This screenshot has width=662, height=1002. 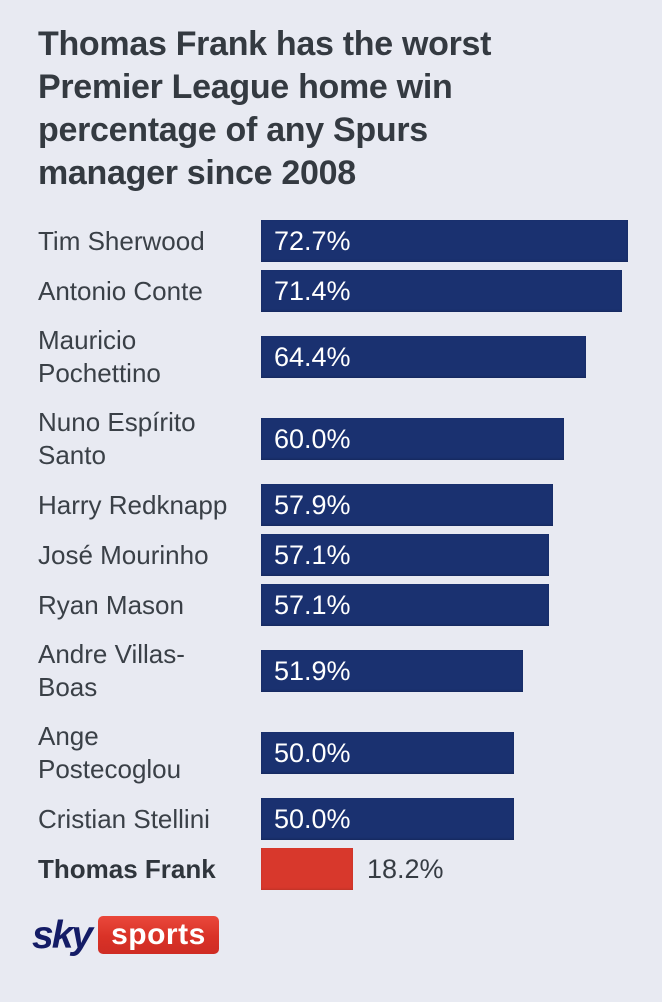 What do you see at coordinates (423, 357) in the screenshot?
I see `value-bar: 64.4%` at bounding box center [423, 357].